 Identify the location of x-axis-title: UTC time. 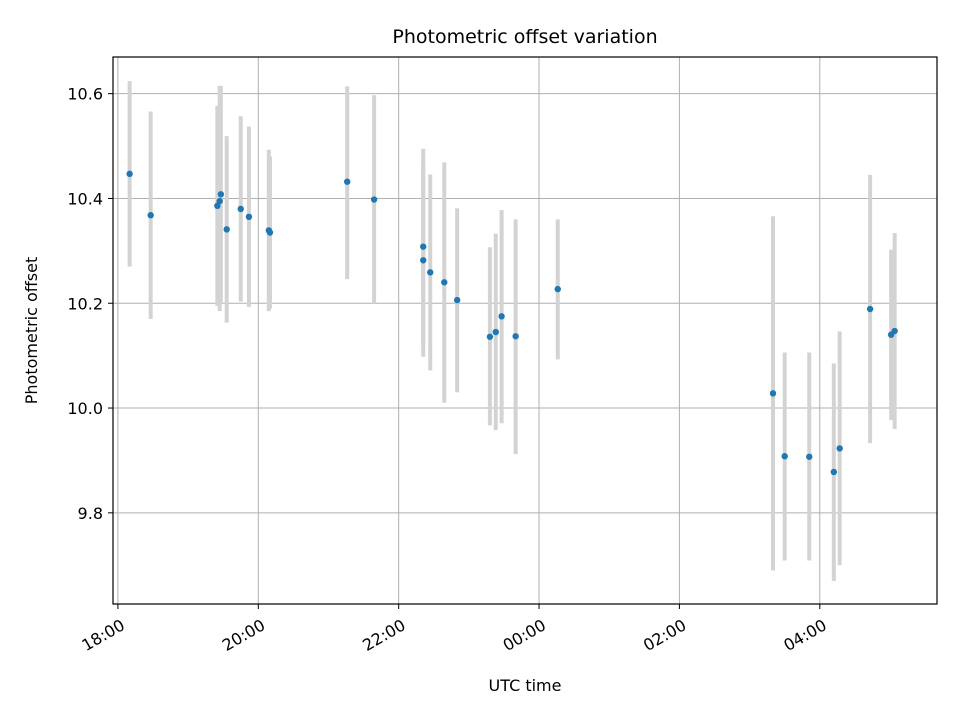
(525, 685).